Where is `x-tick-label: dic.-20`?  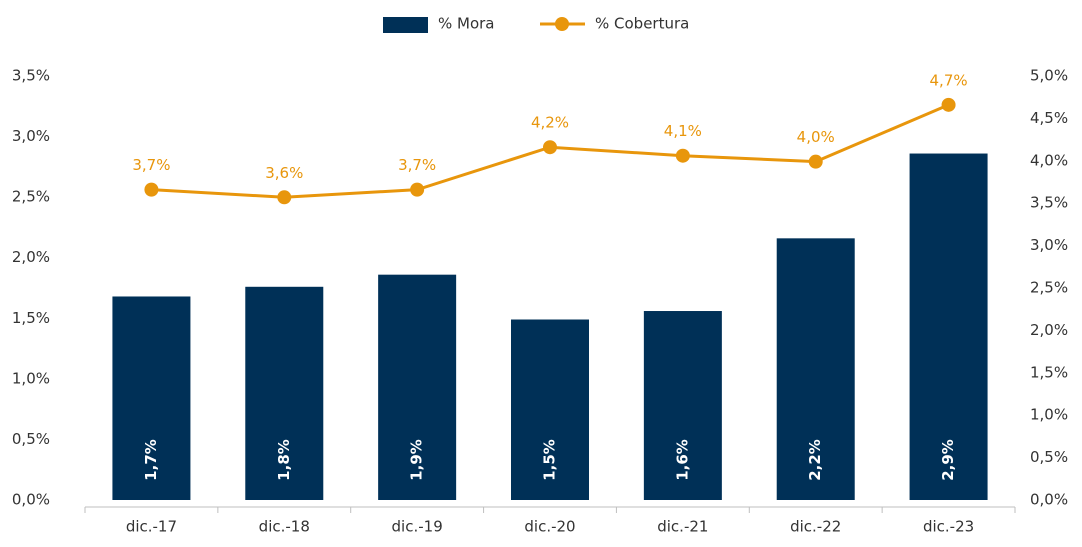
x-tick-label: dic.-20 is located at coordinates (549, 527).